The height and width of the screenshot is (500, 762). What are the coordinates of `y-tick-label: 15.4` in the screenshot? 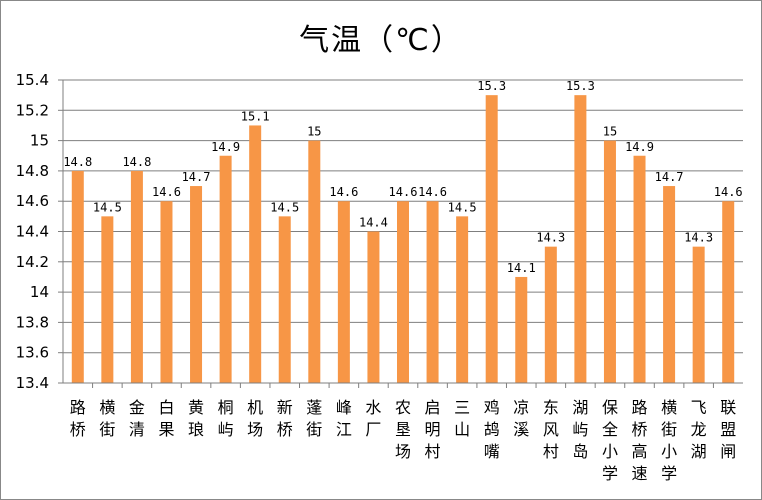 It's located at (32, 80).